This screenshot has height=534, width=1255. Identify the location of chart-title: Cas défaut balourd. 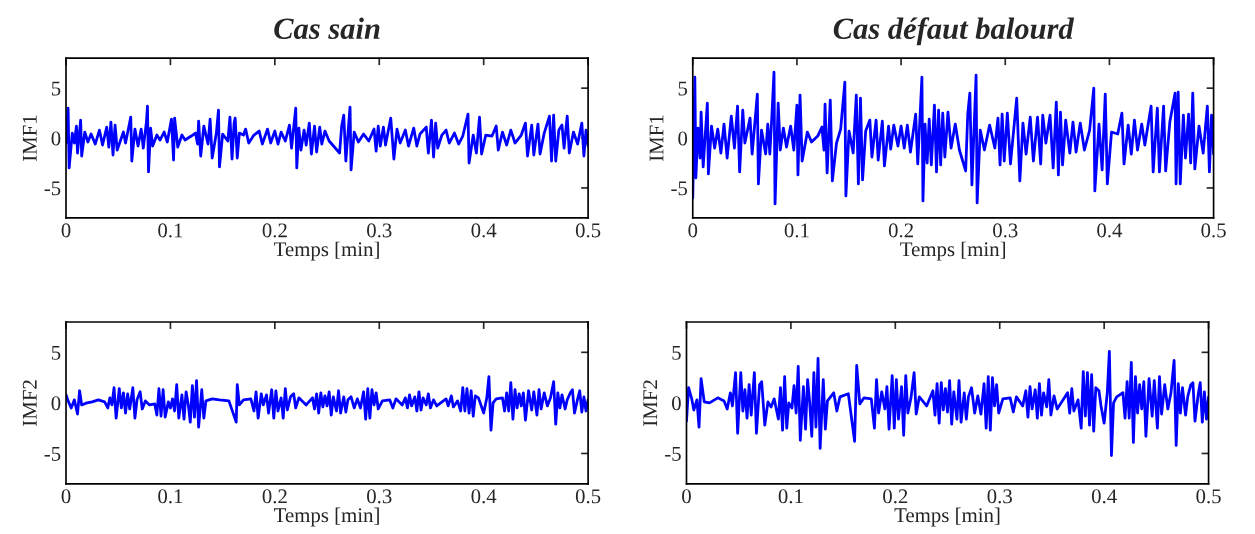
(954, 31).